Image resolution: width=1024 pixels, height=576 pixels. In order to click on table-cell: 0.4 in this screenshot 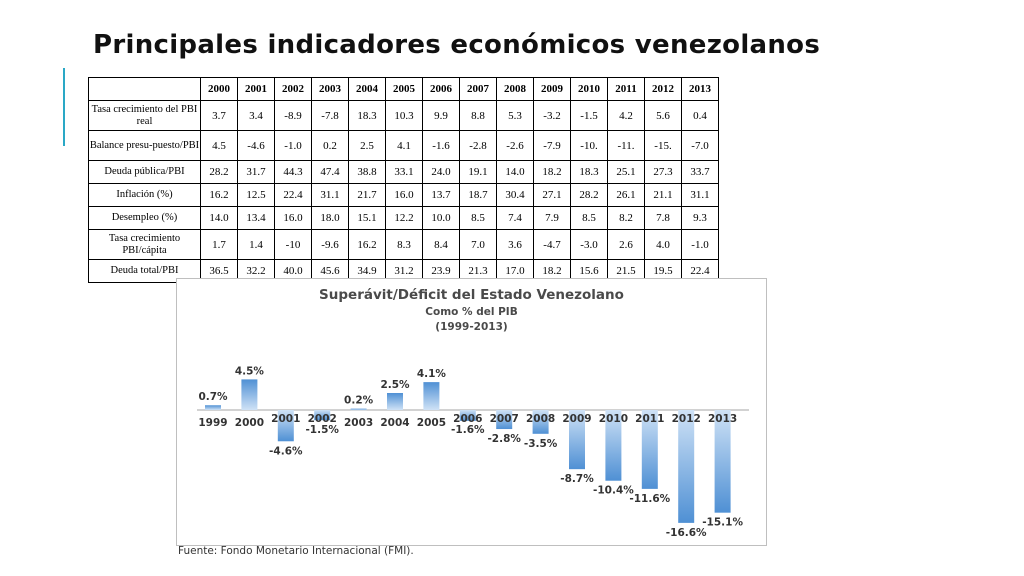, I will do `click(700, 115)`.